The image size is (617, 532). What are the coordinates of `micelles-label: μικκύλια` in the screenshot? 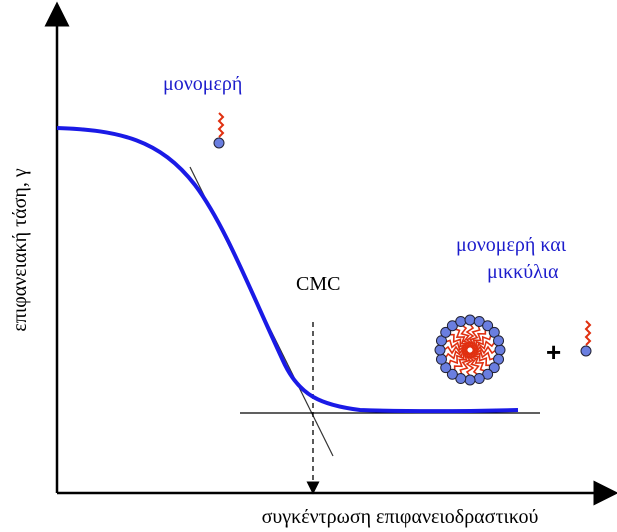 It's located at (523, 272).